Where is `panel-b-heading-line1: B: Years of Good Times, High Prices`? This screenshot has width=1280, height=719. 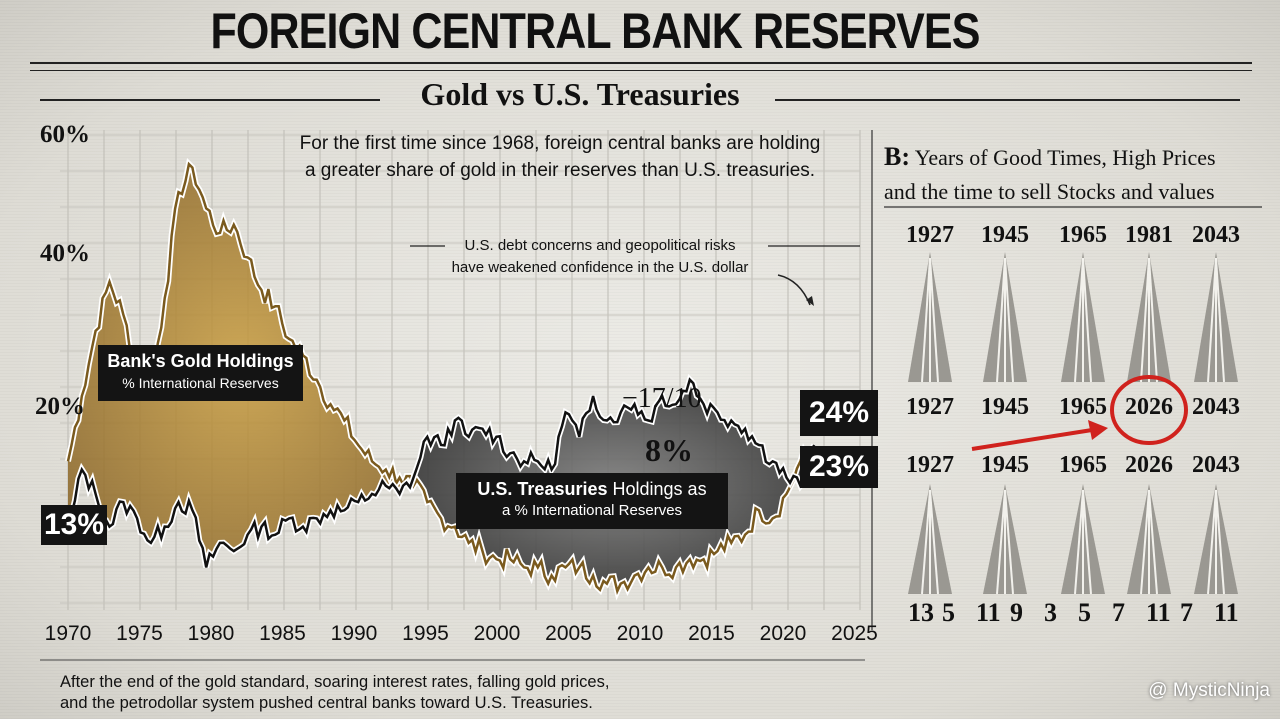
panel-b-heading-line1: B: Years of Good Times, High Prices is located at coordinates (1074, 157).